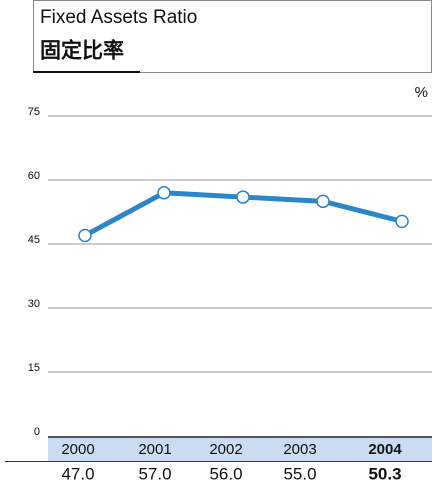 The image size is (432, 486). I want to click on y-tick-label: 30, so click(34, 304).